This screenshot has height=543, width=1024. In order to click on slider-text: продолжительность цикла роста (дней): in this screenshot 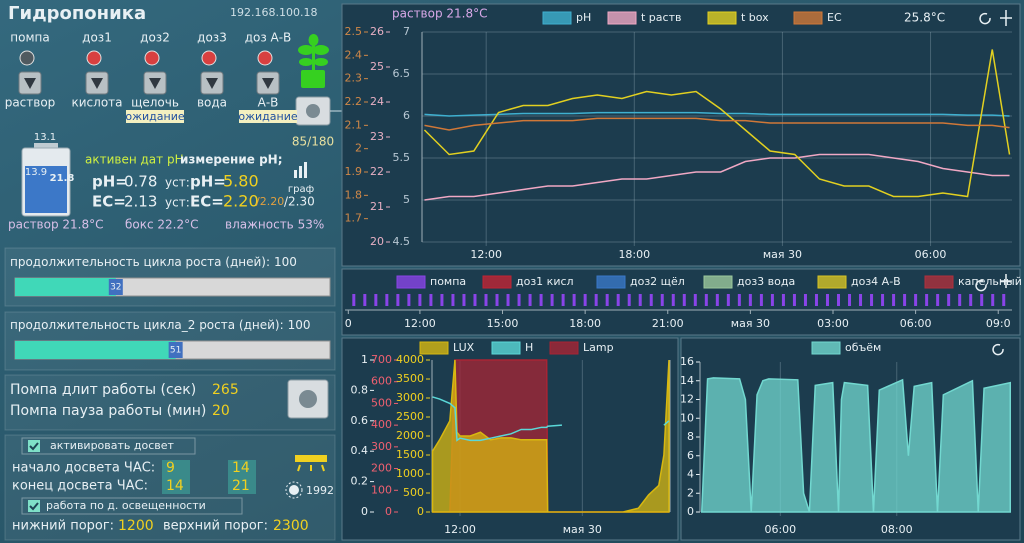, I will do `click(140, 262)`.